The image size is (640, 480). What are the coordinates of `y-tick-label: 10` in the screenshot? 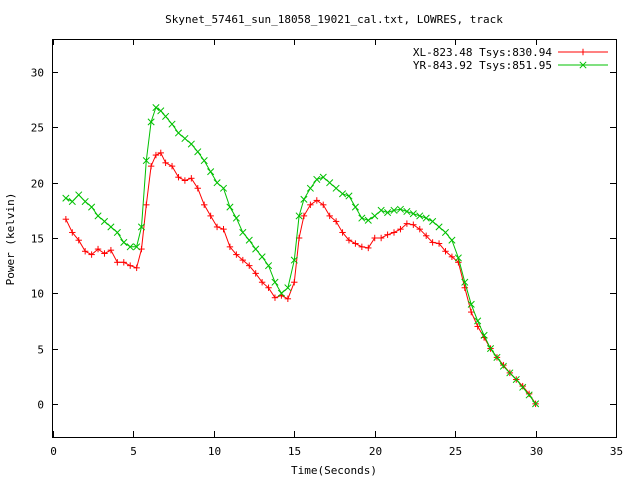 It's located at (37, 294).